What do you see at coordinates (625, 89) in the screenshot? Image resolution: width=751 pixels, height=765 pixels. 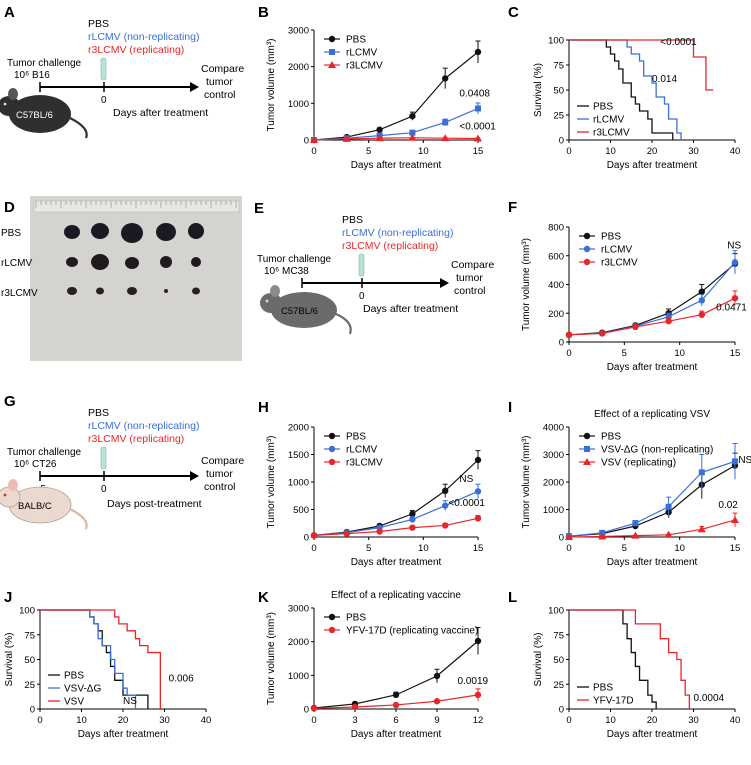 I see `survival-curve-rLCMV` at bounding box center [625, 89].